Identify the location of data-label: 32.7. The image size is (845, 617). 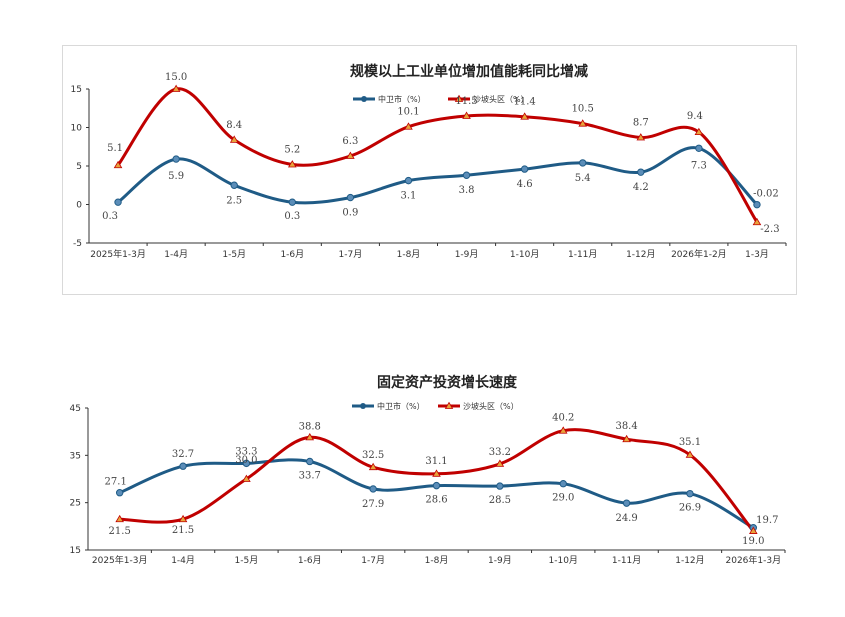
(183, 454).